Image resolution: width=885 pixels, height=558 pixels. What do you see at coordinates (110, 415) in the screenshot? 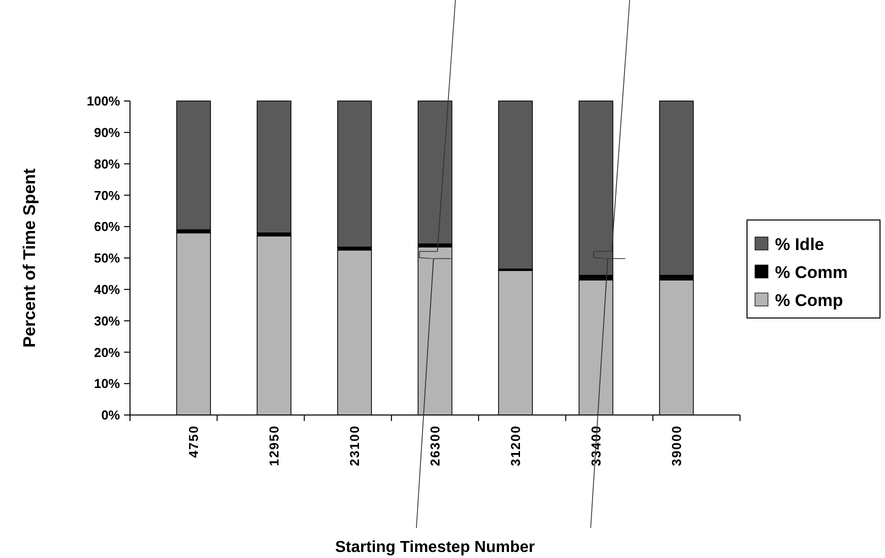
I see `y-tick-label: 0%` at bounding box center [110, 415].